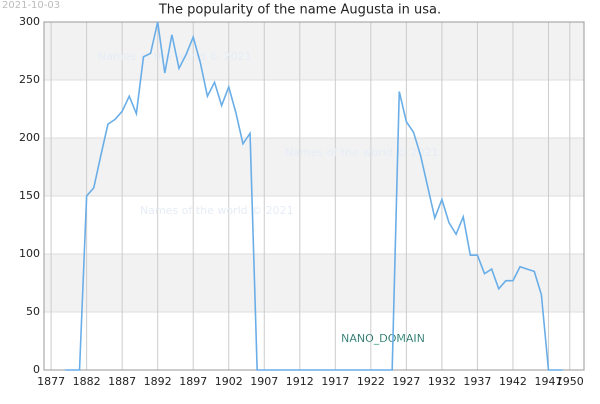  I want to click on x-tick-label: 1937, so click(477, 381).